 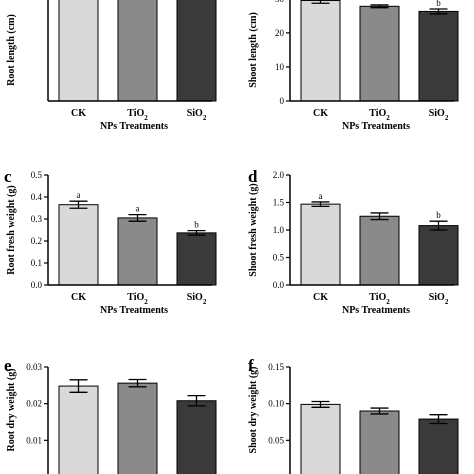 What do you see at coordinates (253, 410) in the screenshot?
I see `y-axis-label: Shoot dry weight (g)` at bounding box center [253, 410].